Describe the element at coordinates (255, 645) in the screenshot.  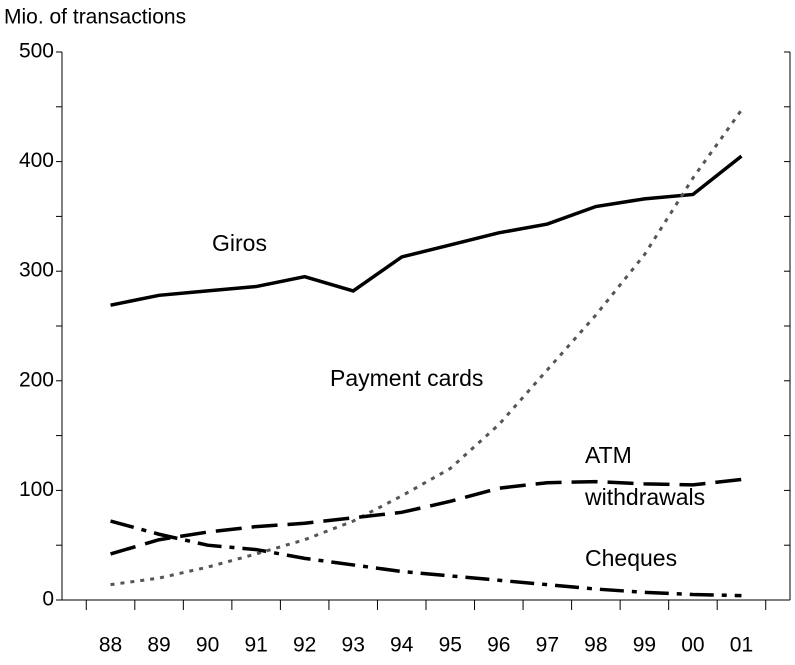
I see `x-tick-label: 91` at that location.